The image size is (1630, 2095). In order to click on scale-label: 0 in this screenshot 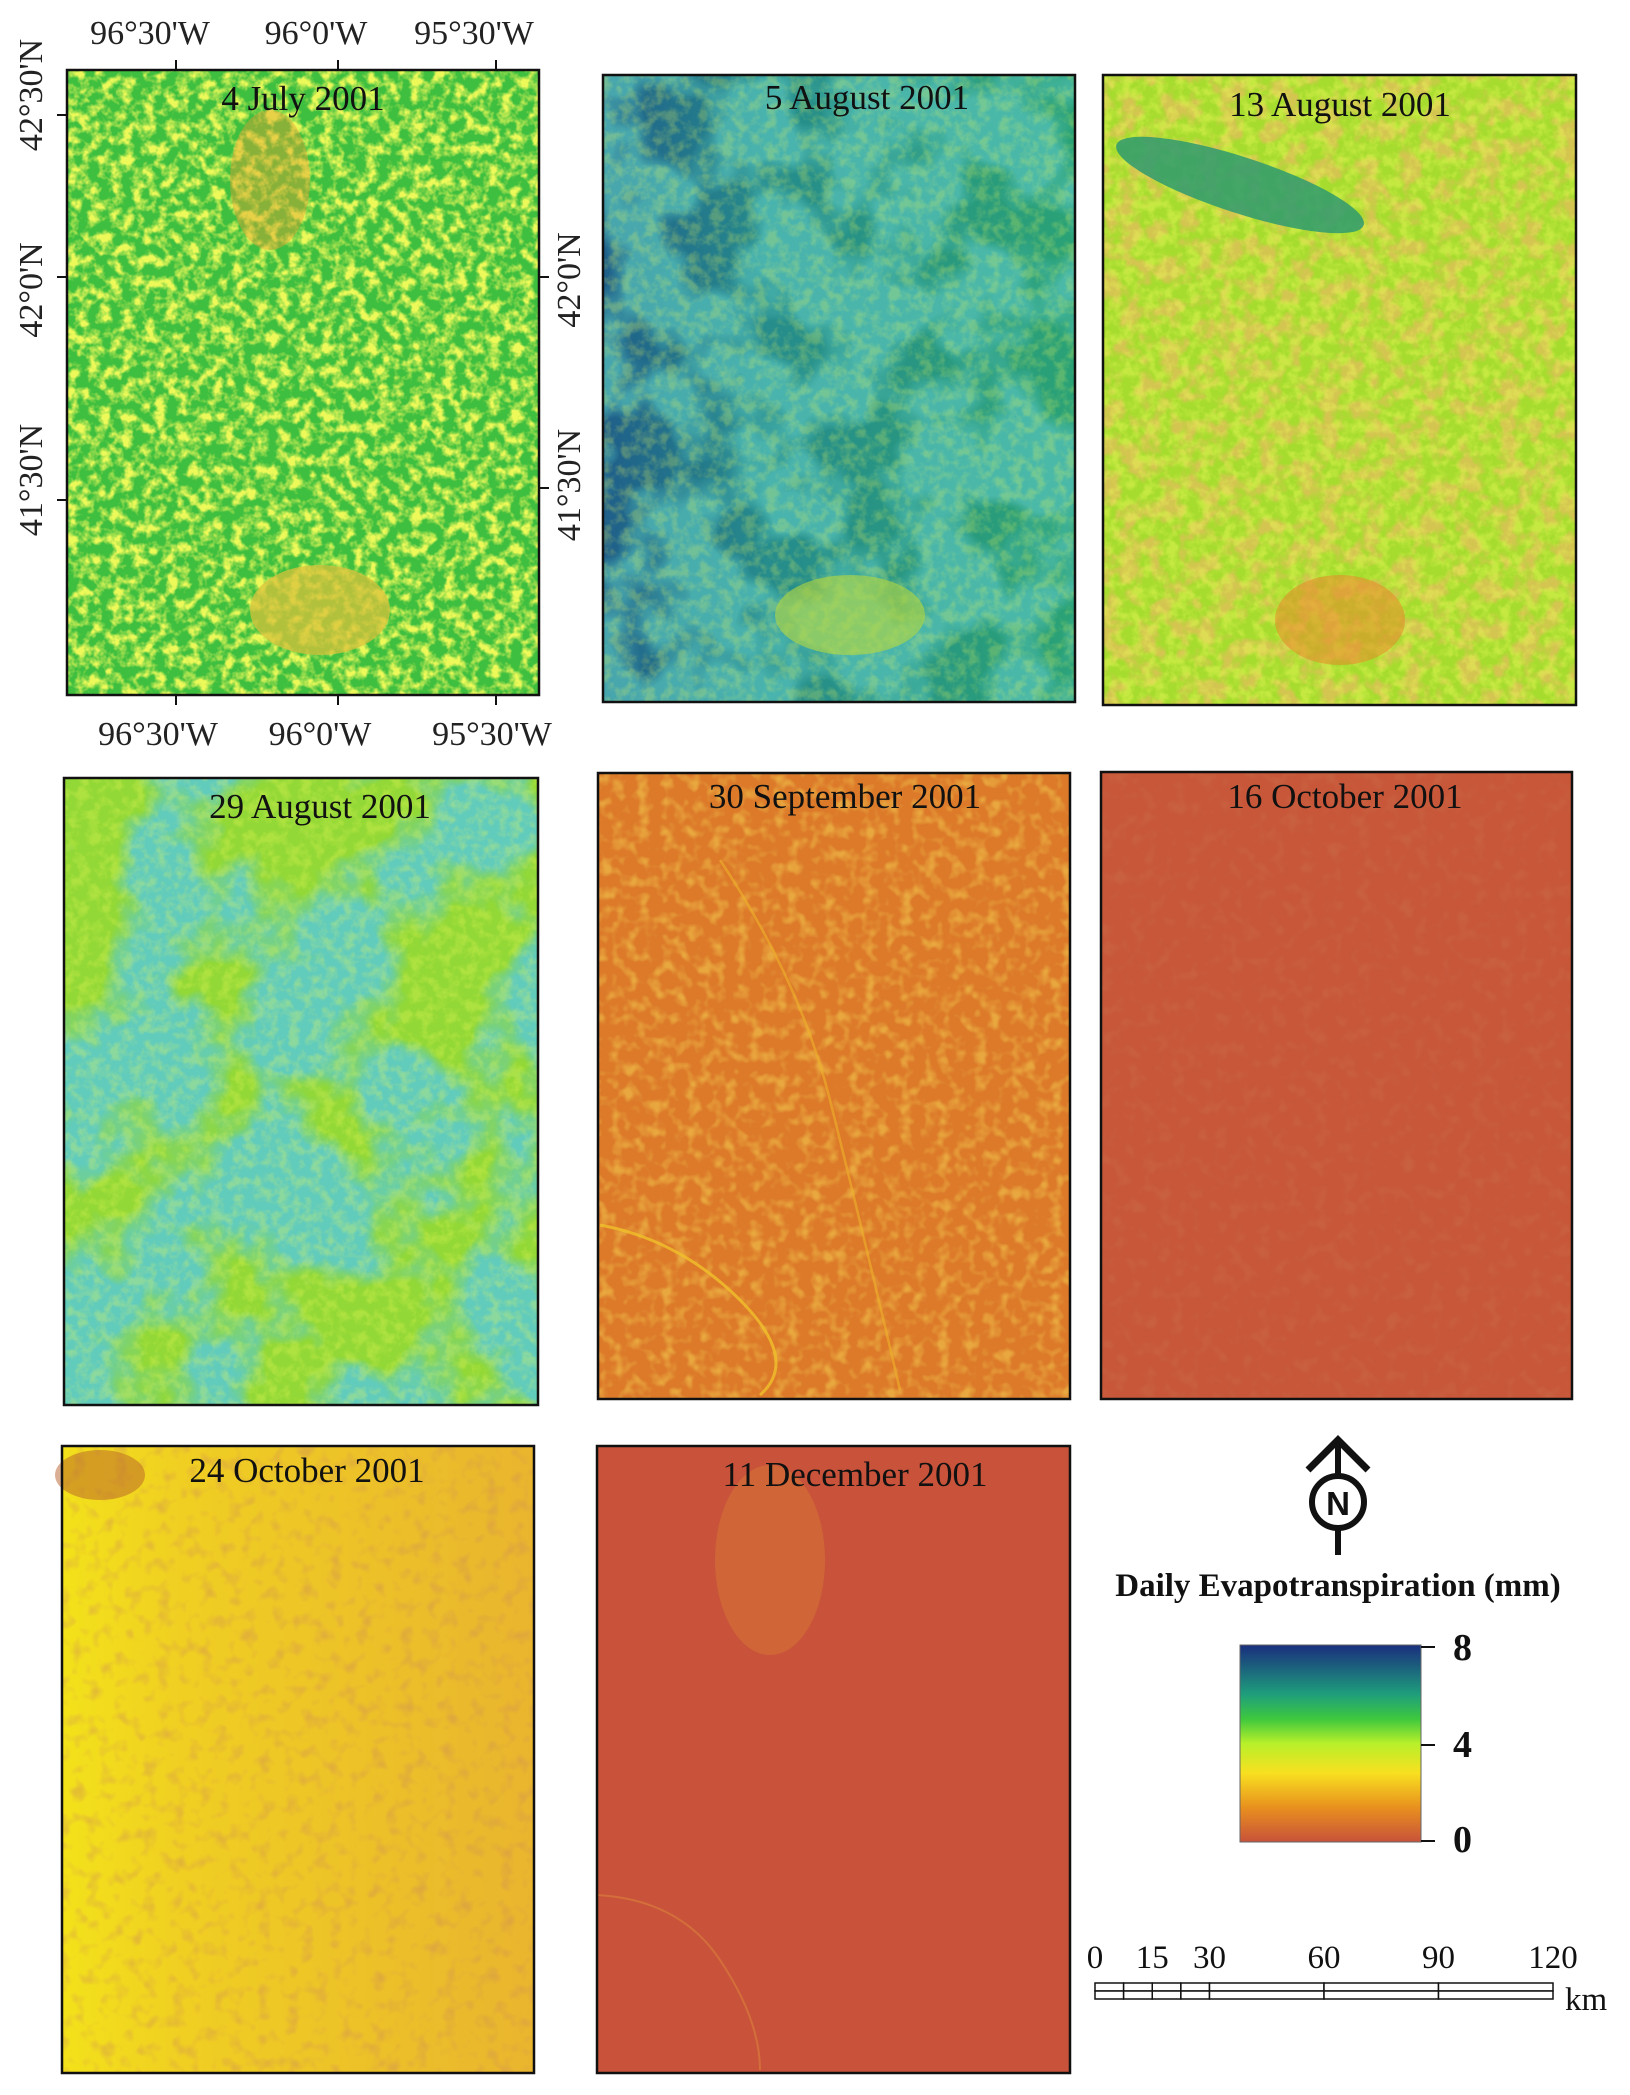, I will do `click(1095, 1958)`.